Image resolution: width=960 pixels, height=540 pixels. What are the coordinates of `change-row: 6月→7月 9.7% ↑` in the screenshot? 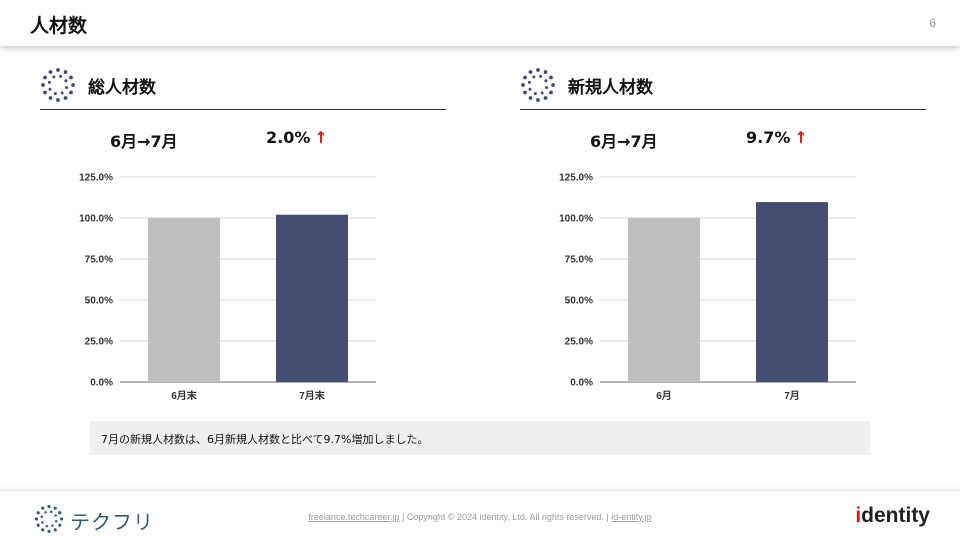 It's located at (723, 140).